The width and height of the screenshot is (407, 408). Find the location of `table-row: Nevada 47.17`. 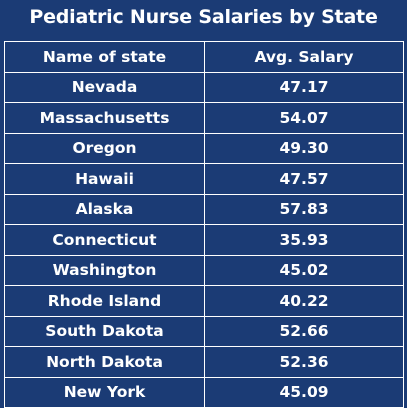

table-row: Nevada 47.17 is located at coordinates (204, 87).